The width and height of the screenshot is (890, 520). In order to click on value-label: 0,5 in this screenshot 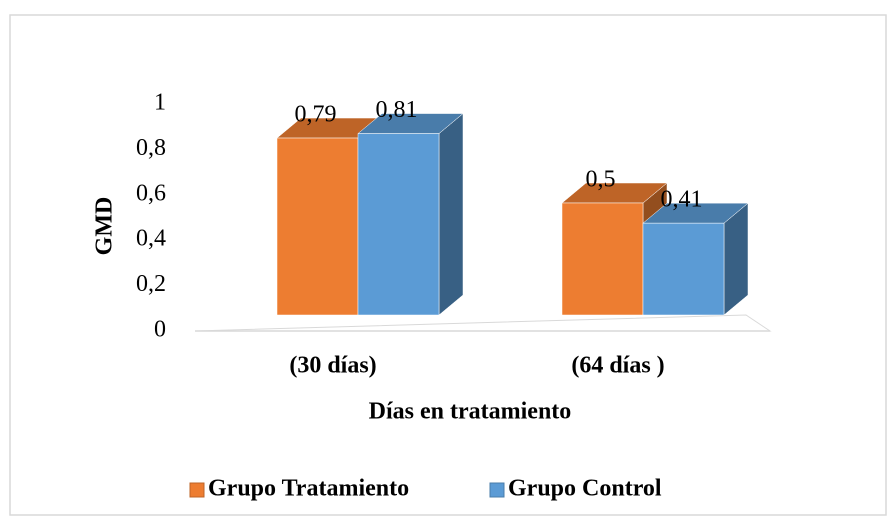, I will do `click(601, 180)`.